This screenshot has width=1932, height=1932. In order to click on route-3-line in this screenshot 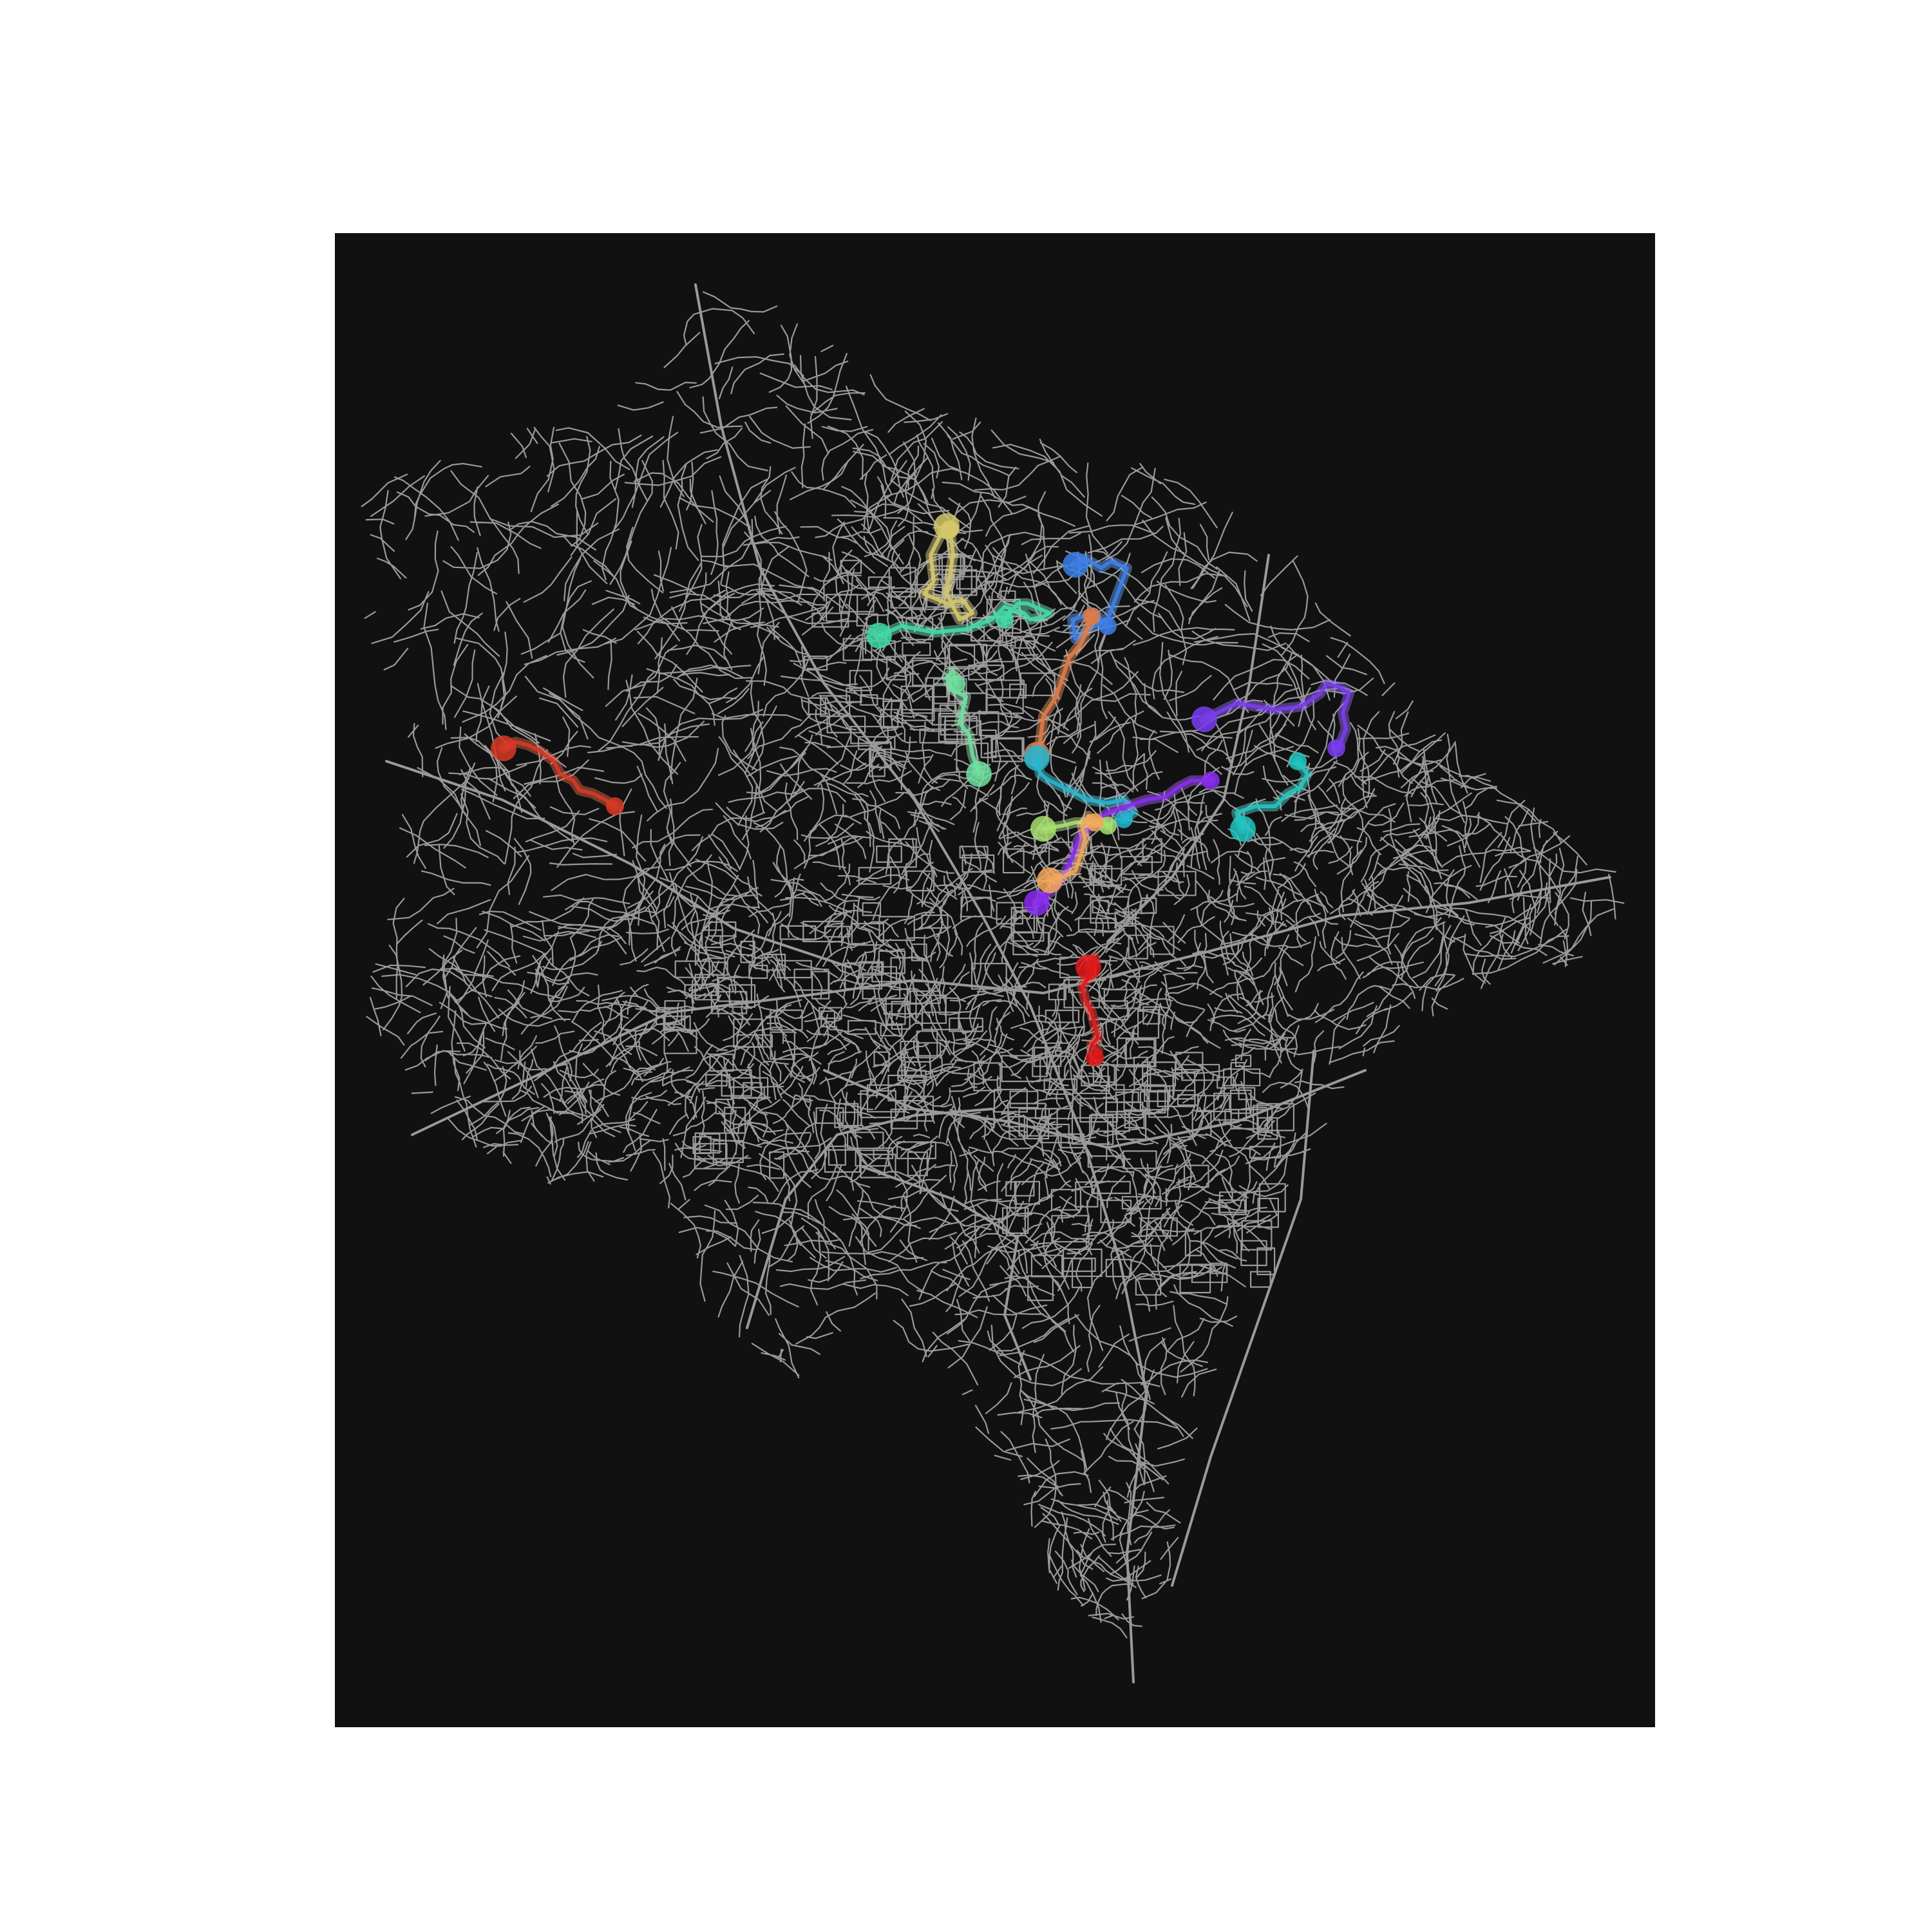, I will do `click(963, 722)`.